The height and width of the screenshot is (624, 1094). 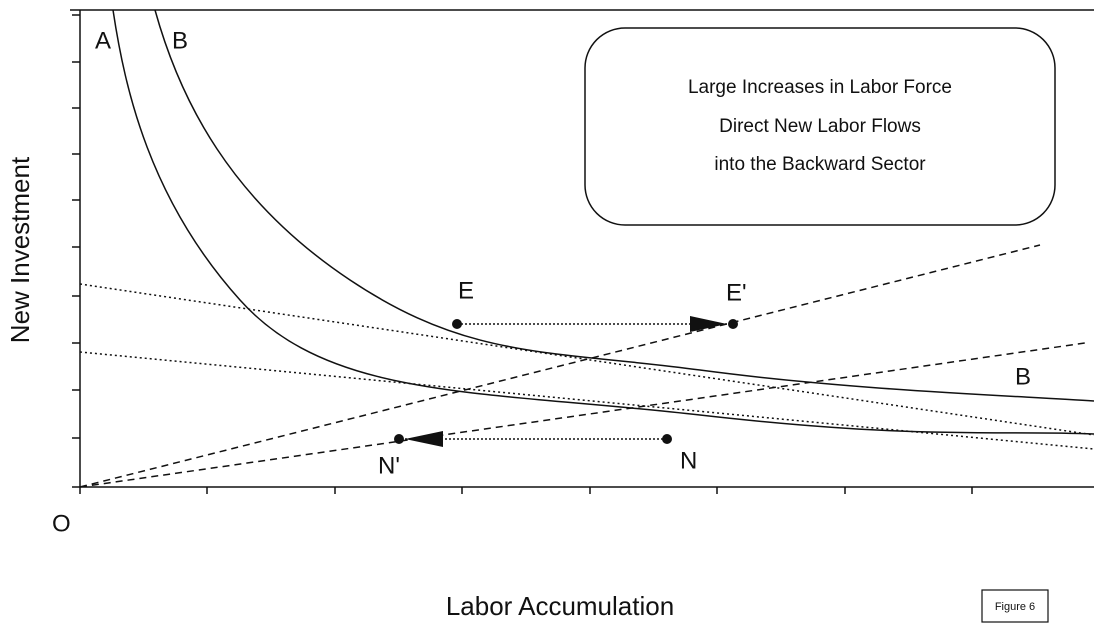 What do you see at coordinates (20, 249) in the screenshot?
I see `y-axis-label: New Investment` at bounding box center [20, 249].